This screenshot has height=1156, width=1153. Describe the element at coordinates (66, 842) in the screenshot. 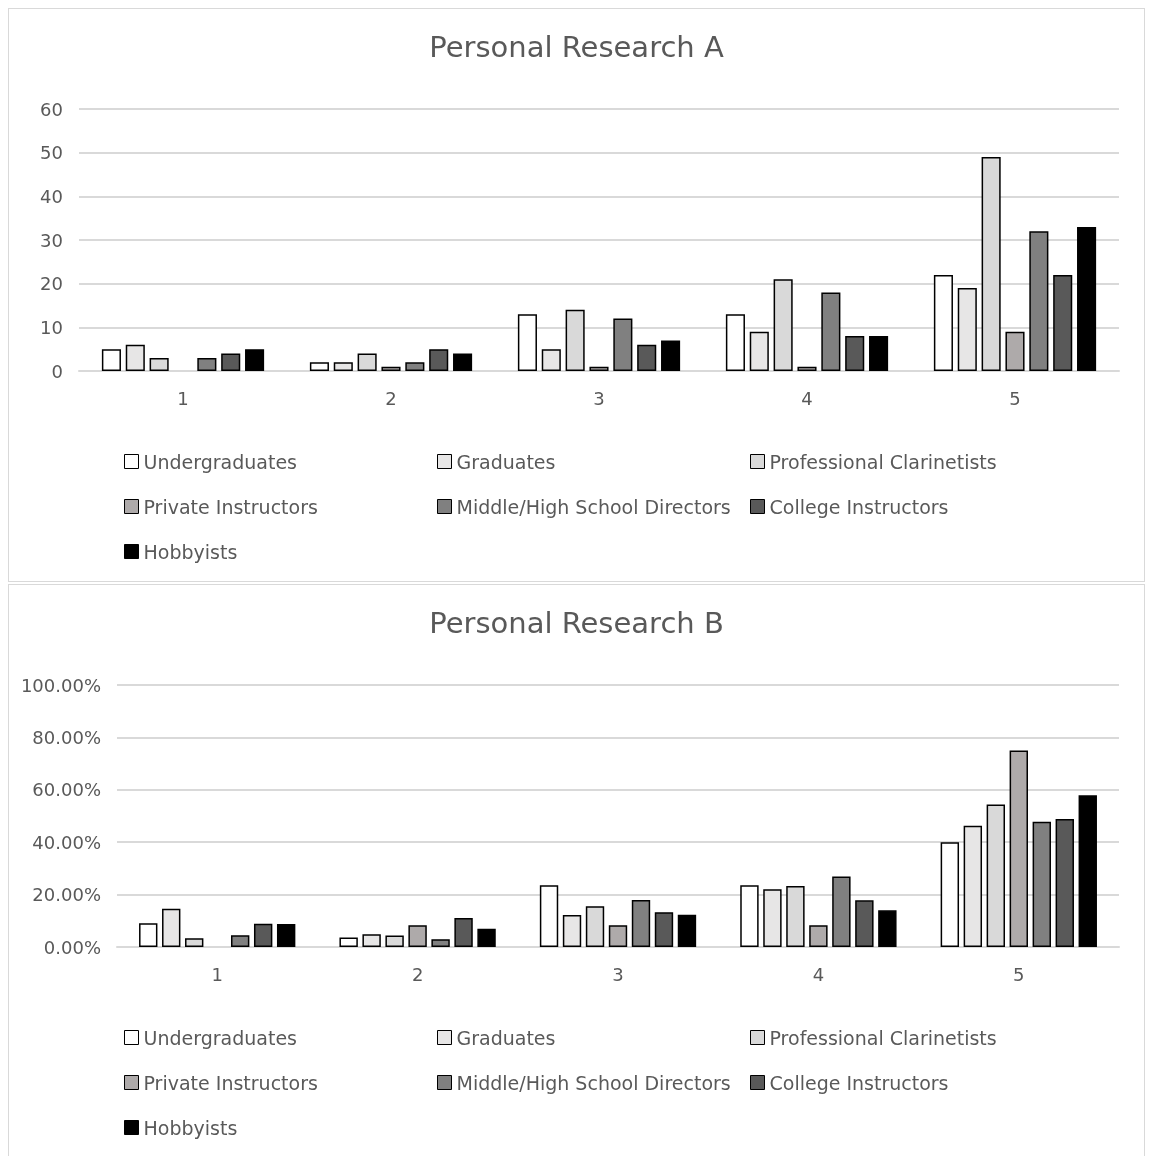

I see `y-tick-label: 40.00%` at that location.